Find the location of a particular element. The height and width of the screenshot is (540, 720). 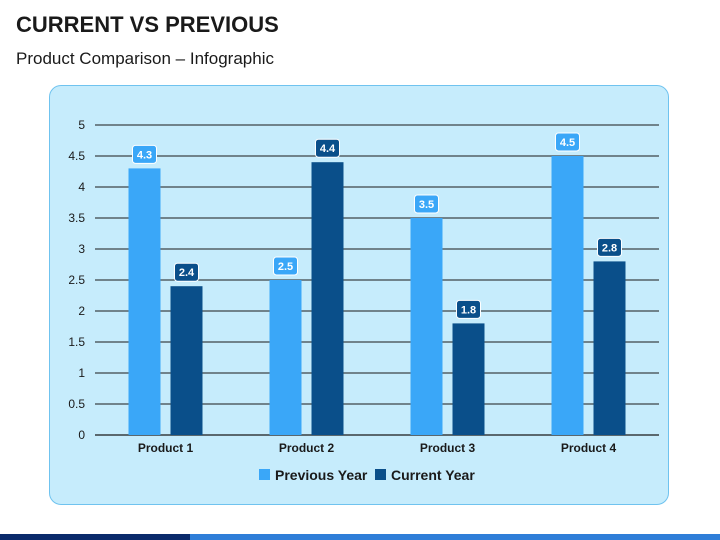

y-tick-label: 5 is located at coordinates (81, 125).